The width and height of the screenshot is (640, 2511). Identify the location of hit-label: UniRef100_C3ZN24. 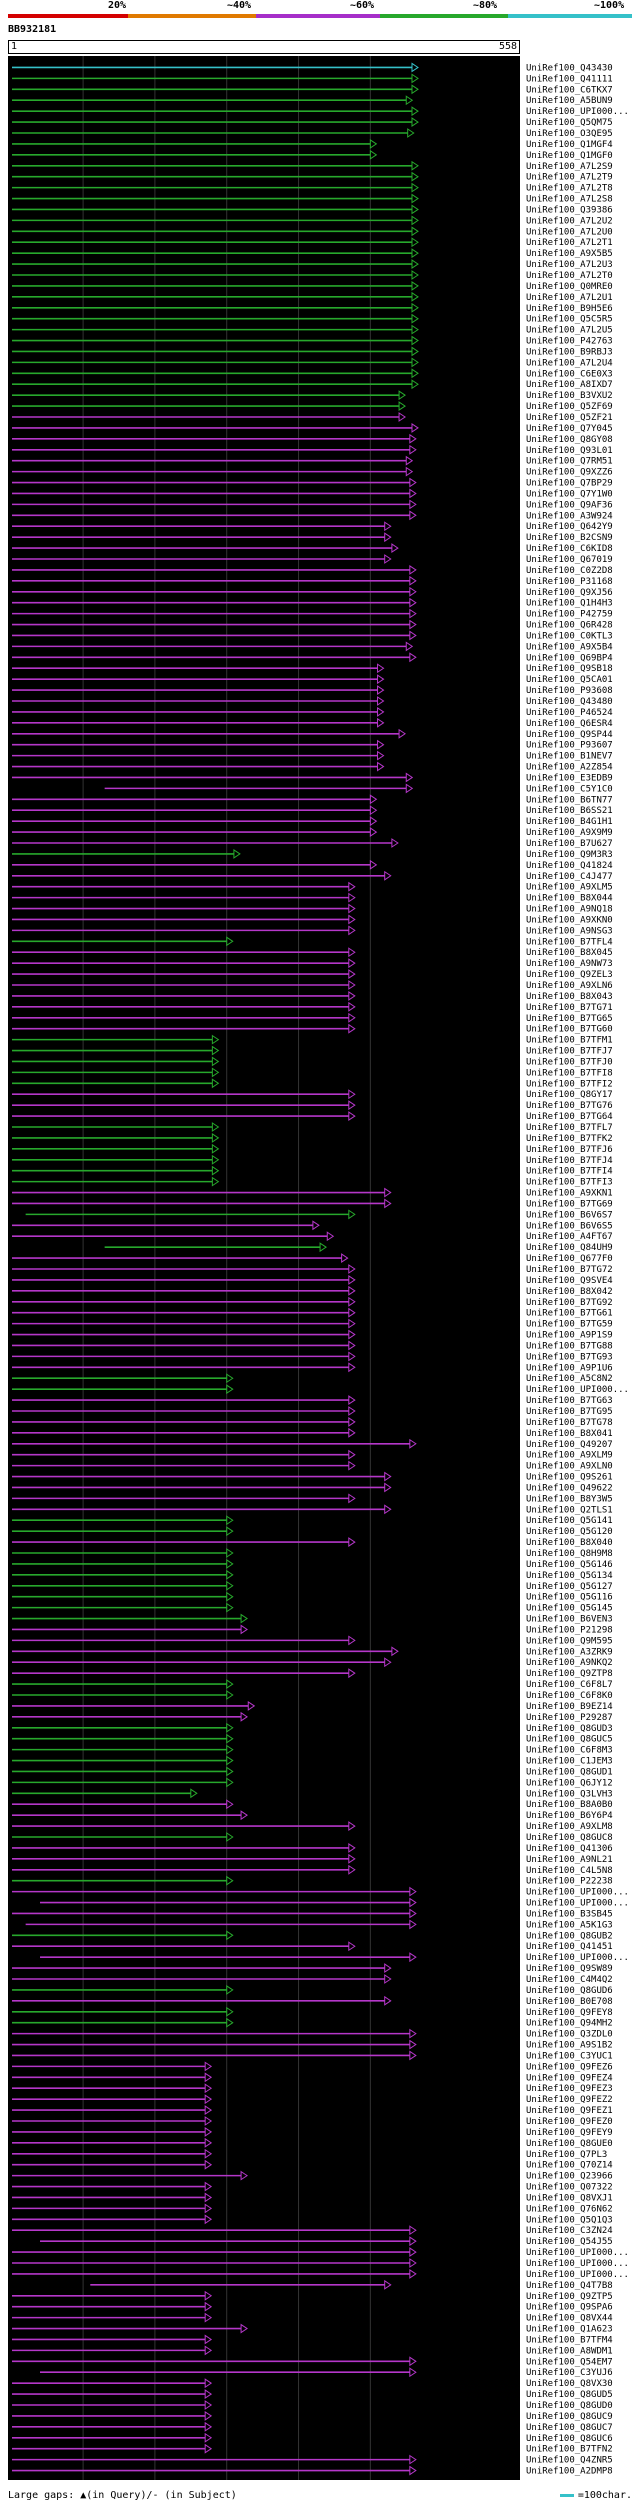
(569, 2231).